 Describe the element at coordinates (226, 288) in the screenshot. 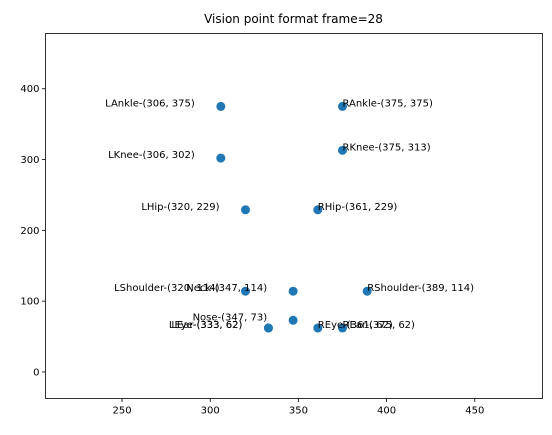

I see `point-label: Neck-(347, 114)` at that location.